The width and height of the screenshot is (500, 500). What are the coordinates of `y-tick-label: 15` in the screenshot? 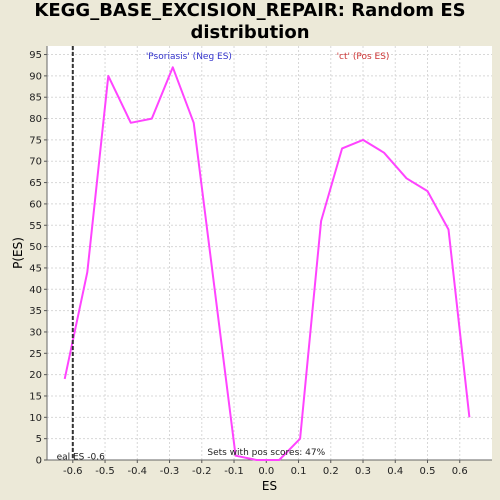 It's located at (35, 396).